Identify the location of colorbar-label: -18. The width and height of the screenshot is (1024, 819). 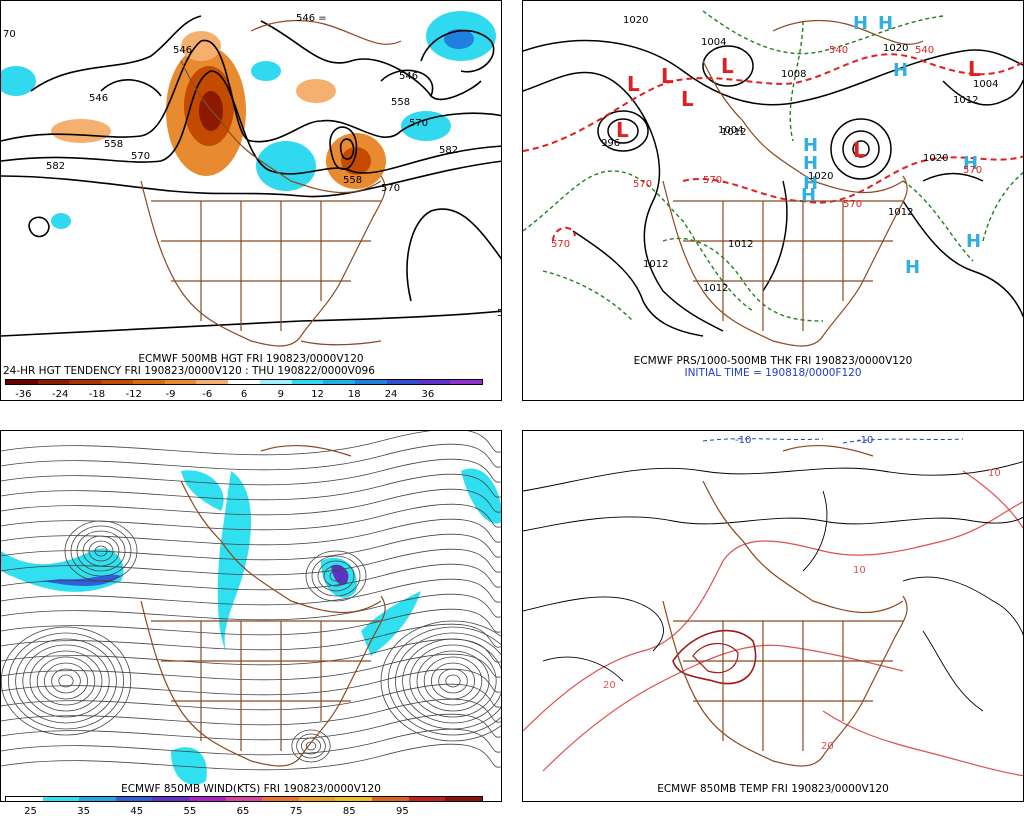
(97, 394).